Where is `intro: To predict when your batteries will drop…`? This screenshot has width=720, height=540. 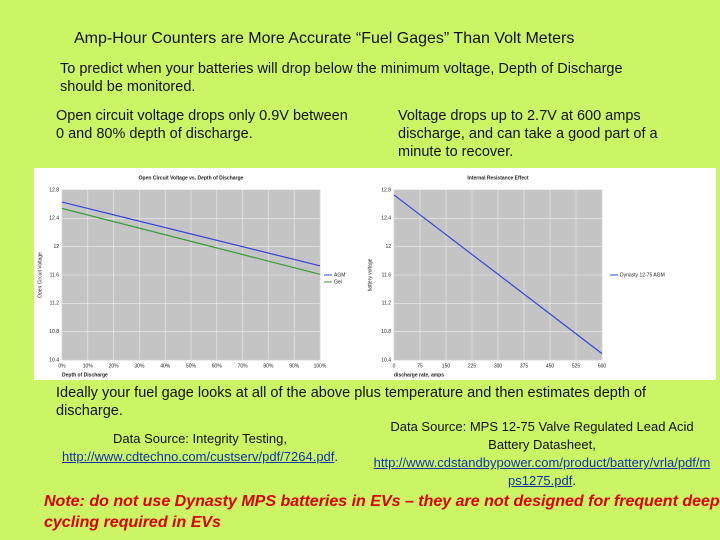 intro: To predict when your batteries will drop… is located at coordinates (341, 78).